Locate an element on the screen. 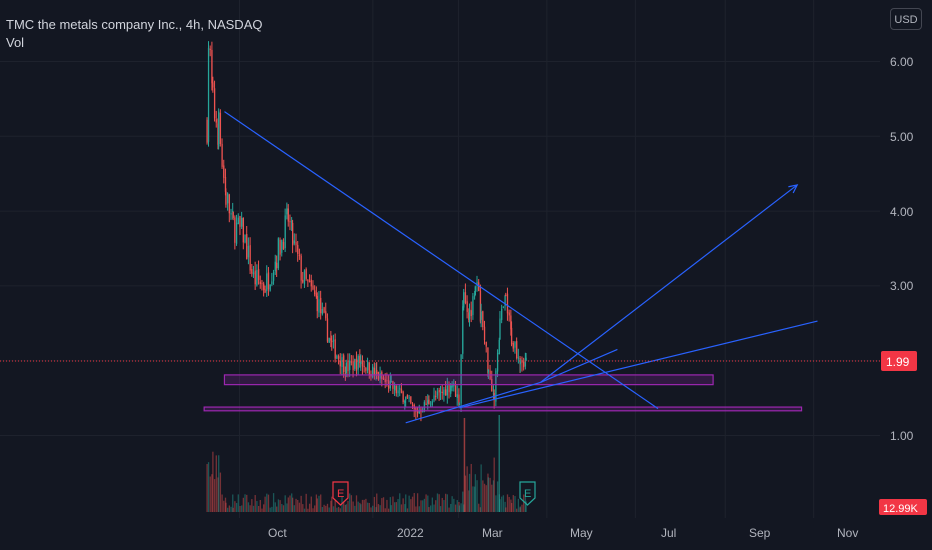  currency-button: USD is located at coordinates (906, 19).